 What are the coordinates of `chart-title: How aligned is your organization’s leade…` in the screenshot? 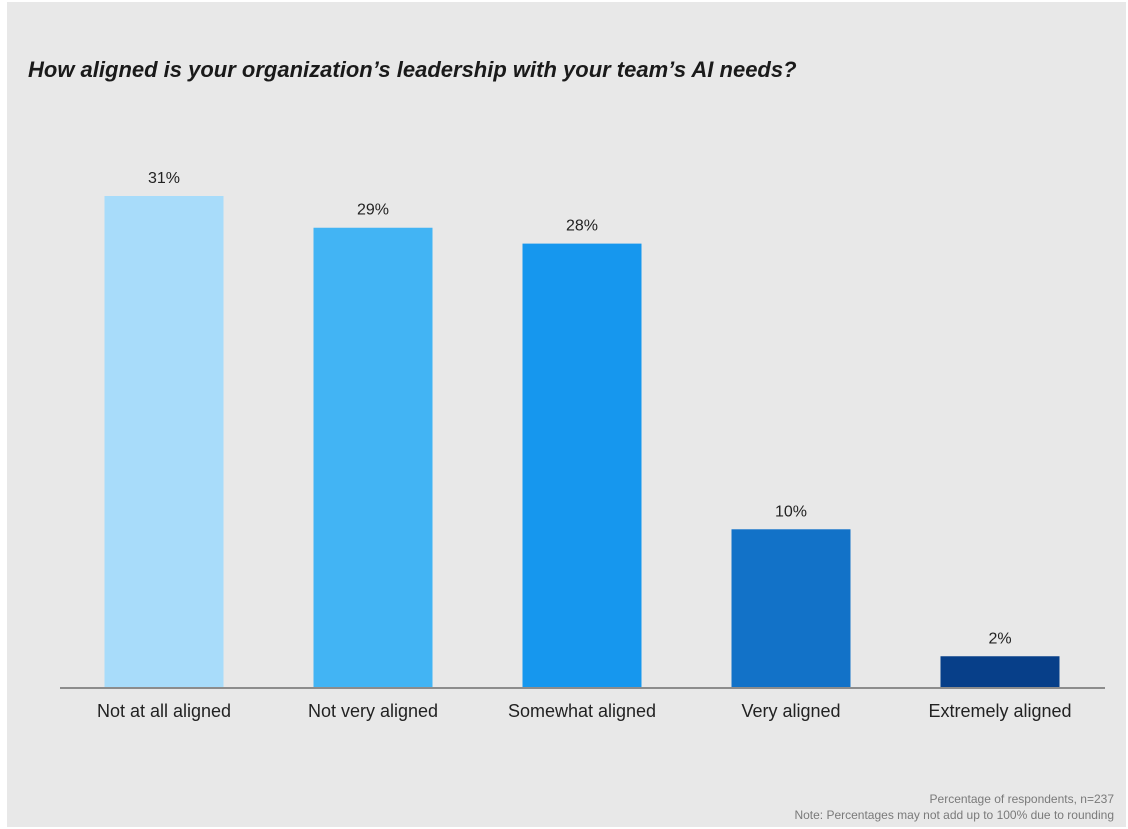 It's located at (412, 69).